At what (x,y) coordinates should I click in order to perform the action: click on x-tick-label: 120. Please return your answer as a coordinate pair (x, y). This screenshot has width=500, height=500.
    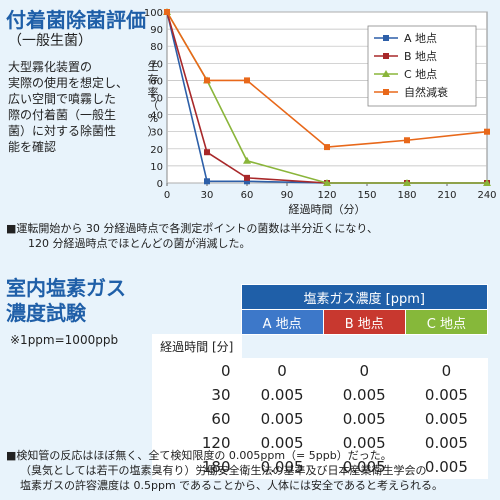
    Looking at the image, I should click on (326, 195).